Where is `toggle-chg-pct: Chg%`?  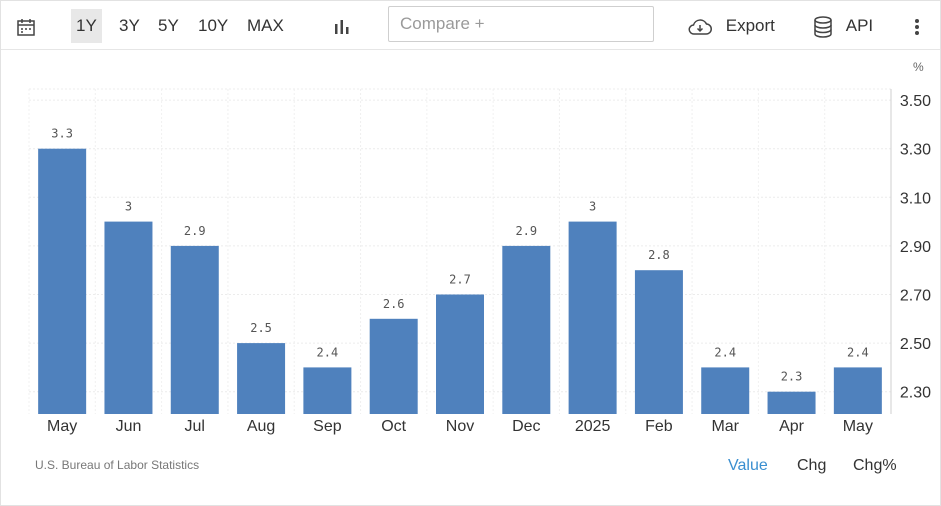 toggle-chg-pct: Chg% is located at coordinates (875, 465).